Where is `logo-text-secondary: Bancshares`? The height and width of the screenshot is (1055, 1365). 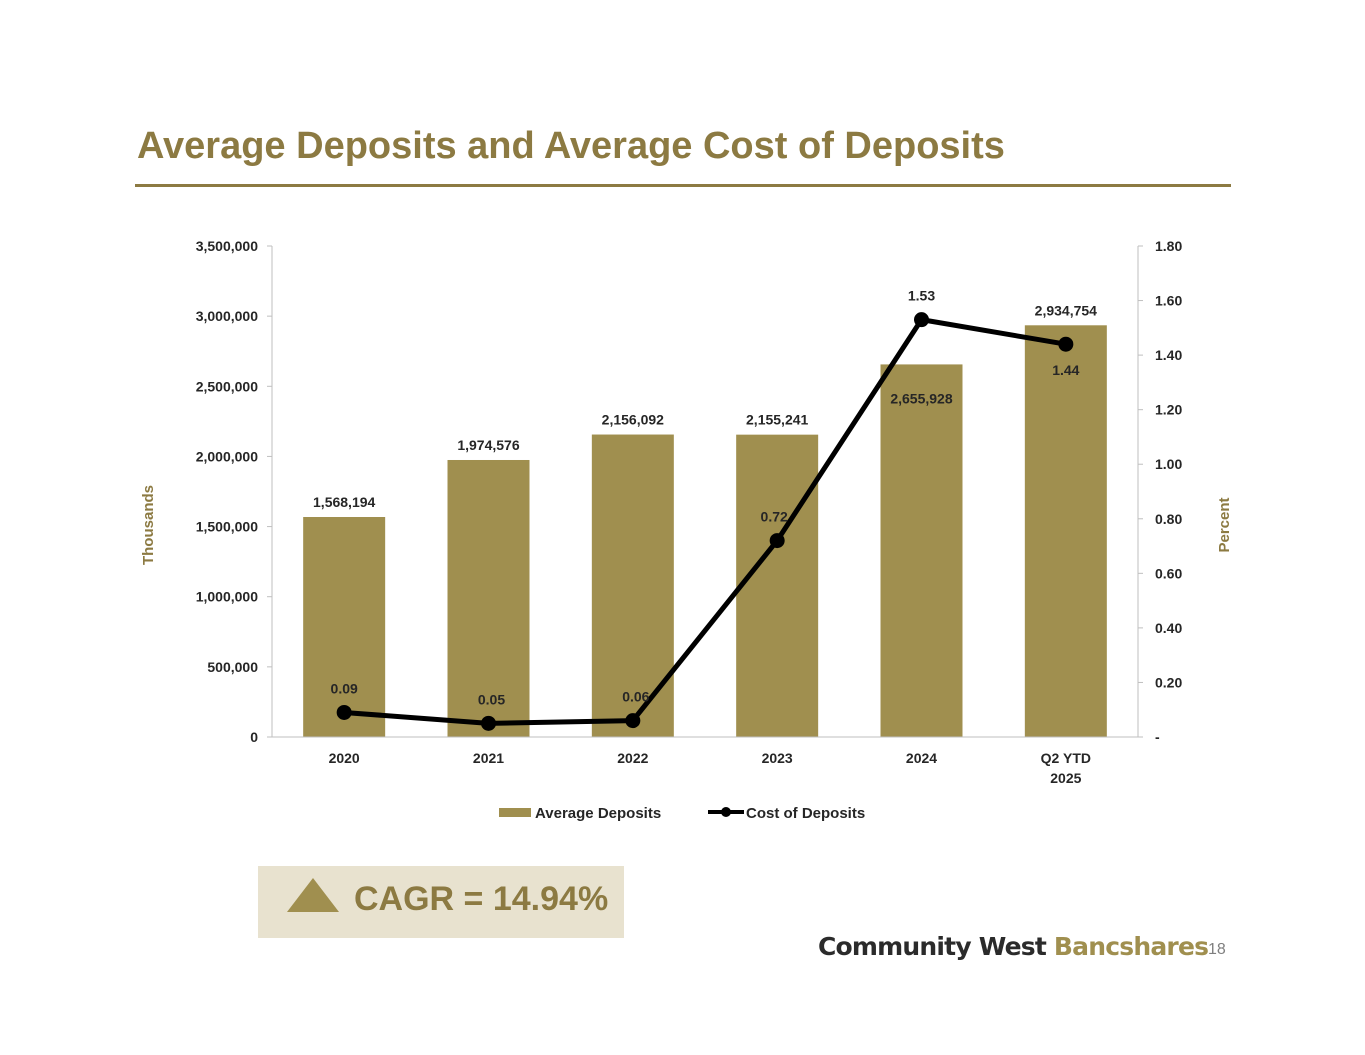
logo-text-secondary: Bancshares is located at coordinates (1127, 946).